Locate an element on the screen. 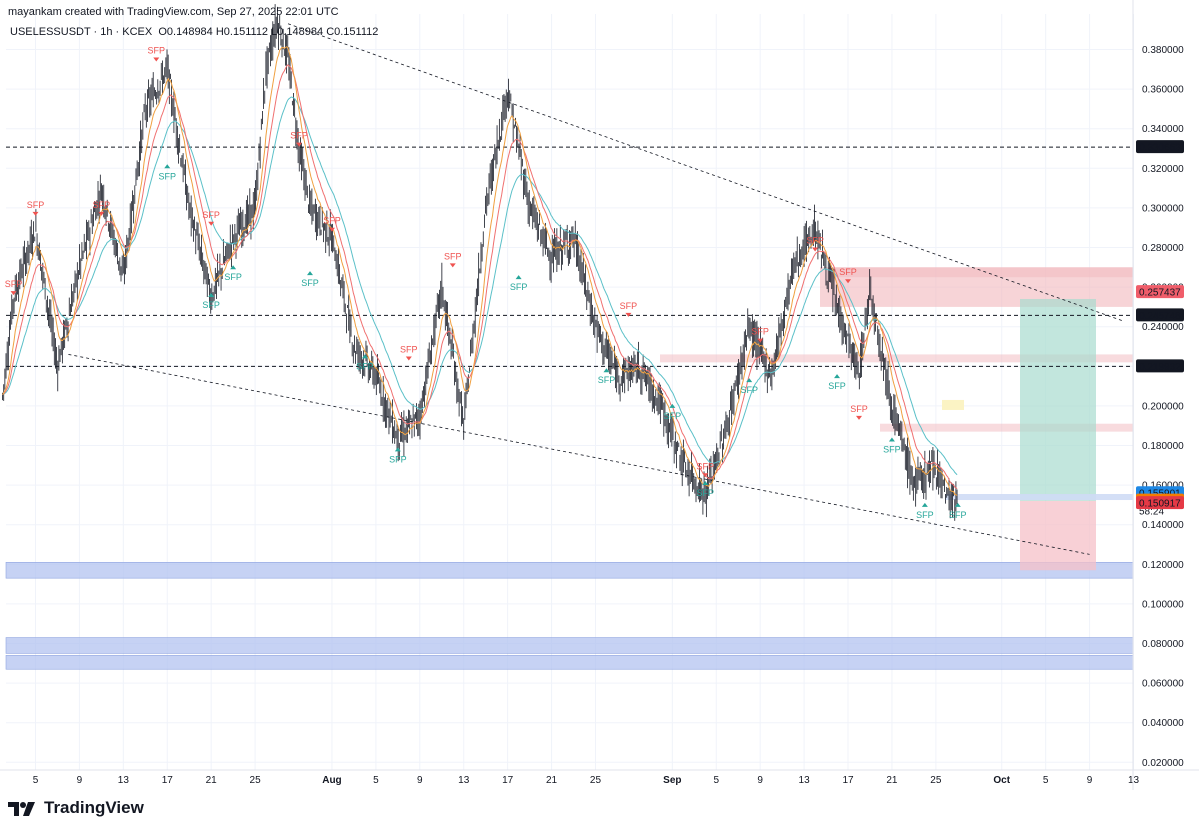 This screenshot has width=1199, height=829. y-axis-tick-label: 0.160000 is located at coordinates (1163, 486).